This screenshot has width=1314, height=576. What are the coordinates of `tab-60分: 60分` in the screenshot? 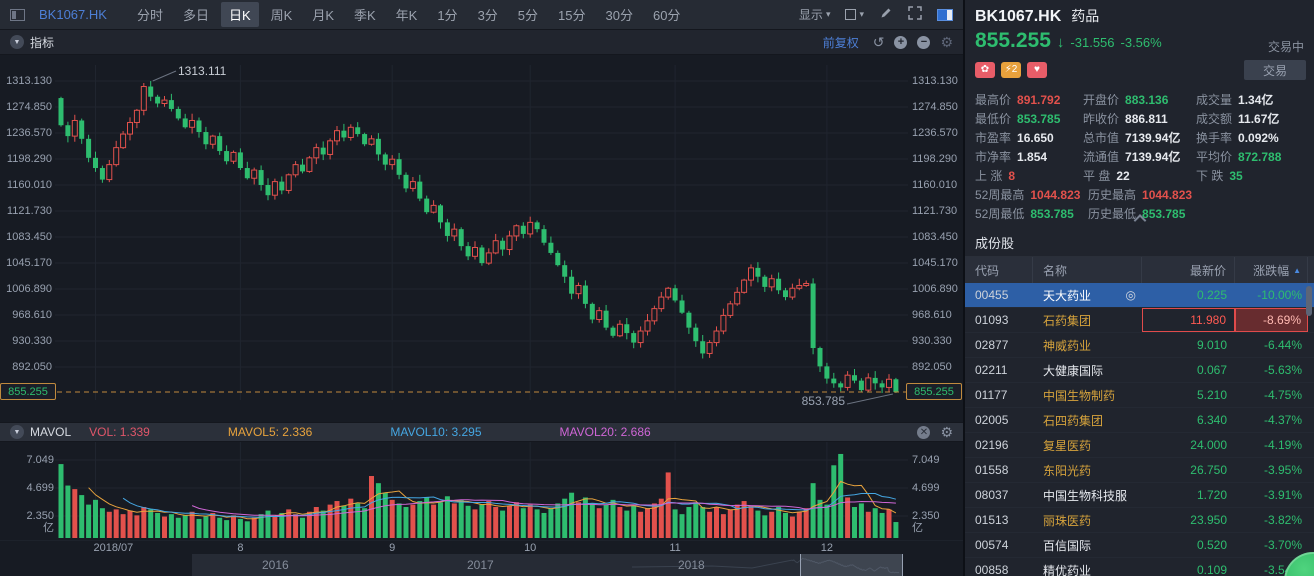 It's located at (666, 15).